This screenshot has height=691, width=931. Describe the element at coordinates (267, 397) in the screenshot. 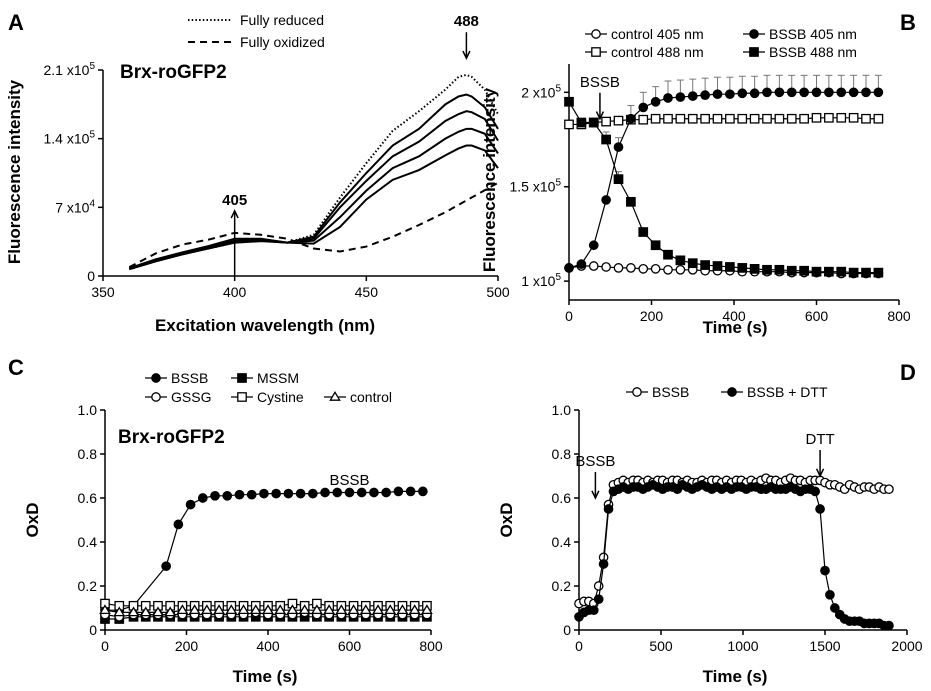

I see `legend-cystine: Cystine` at that location.